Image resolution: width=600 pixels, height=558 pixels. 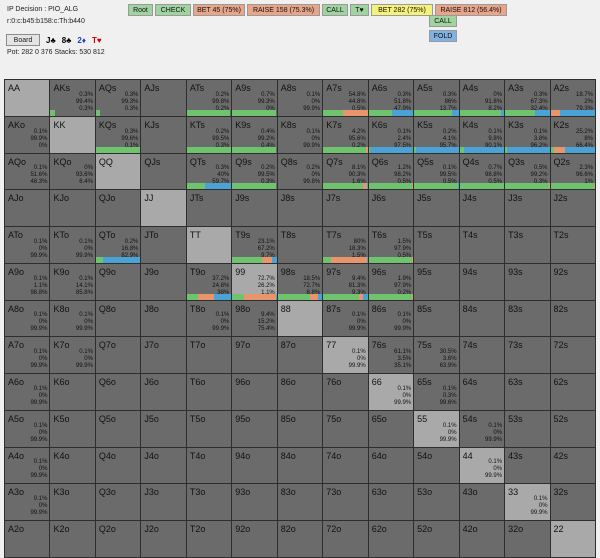 What do you see at coordinates (402, 10) in the screenshot?
I see `tree-node-button: BET 282 (75%)` at bounding box center [402, 10].